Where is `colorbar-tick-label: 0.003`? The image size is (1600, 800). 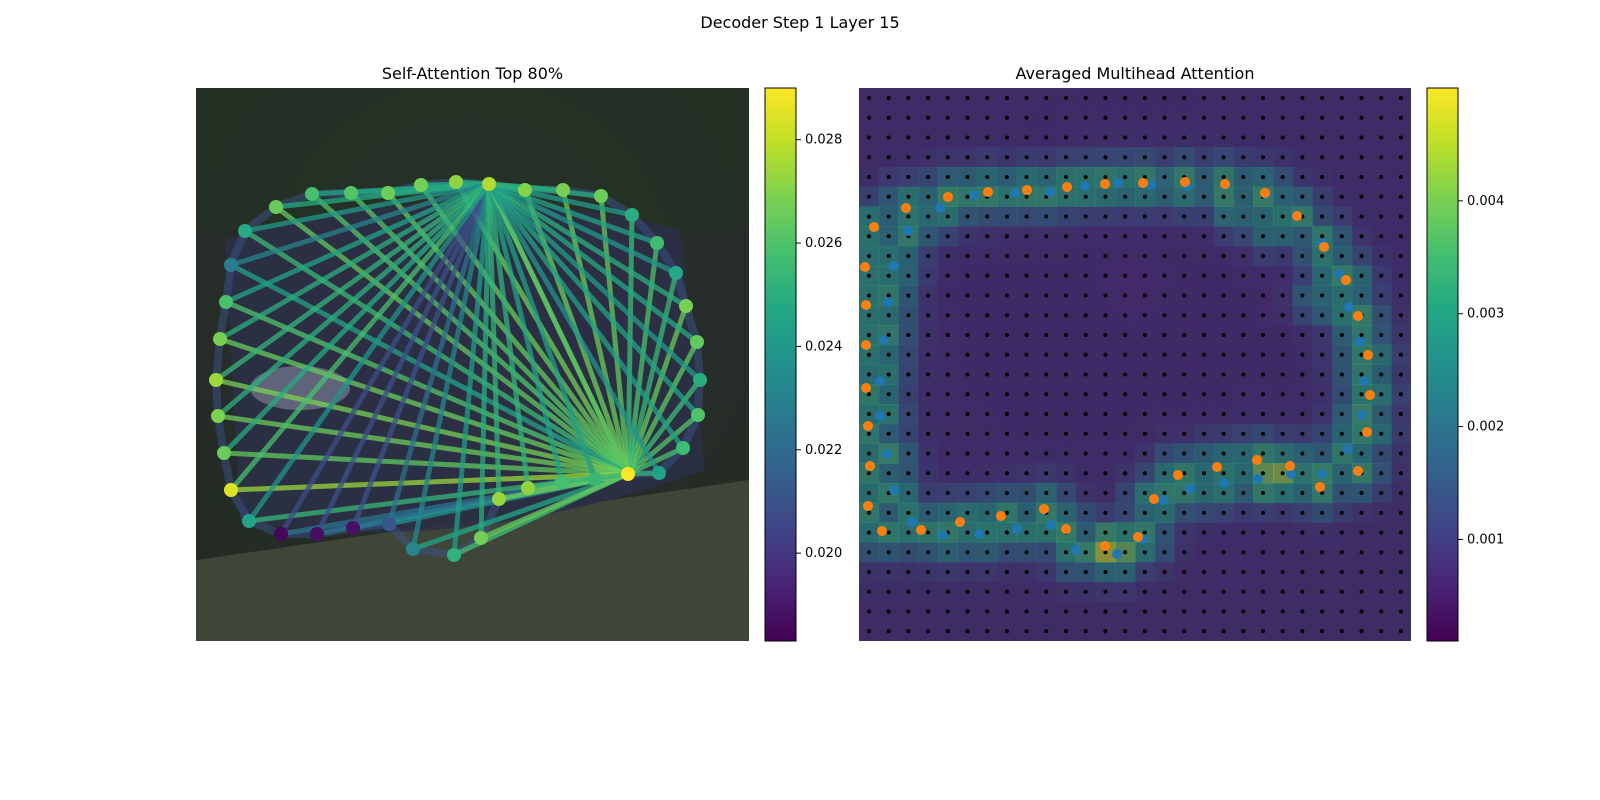 colorbar-tick-label: 0.003 is located at coordinates (1485, 314).